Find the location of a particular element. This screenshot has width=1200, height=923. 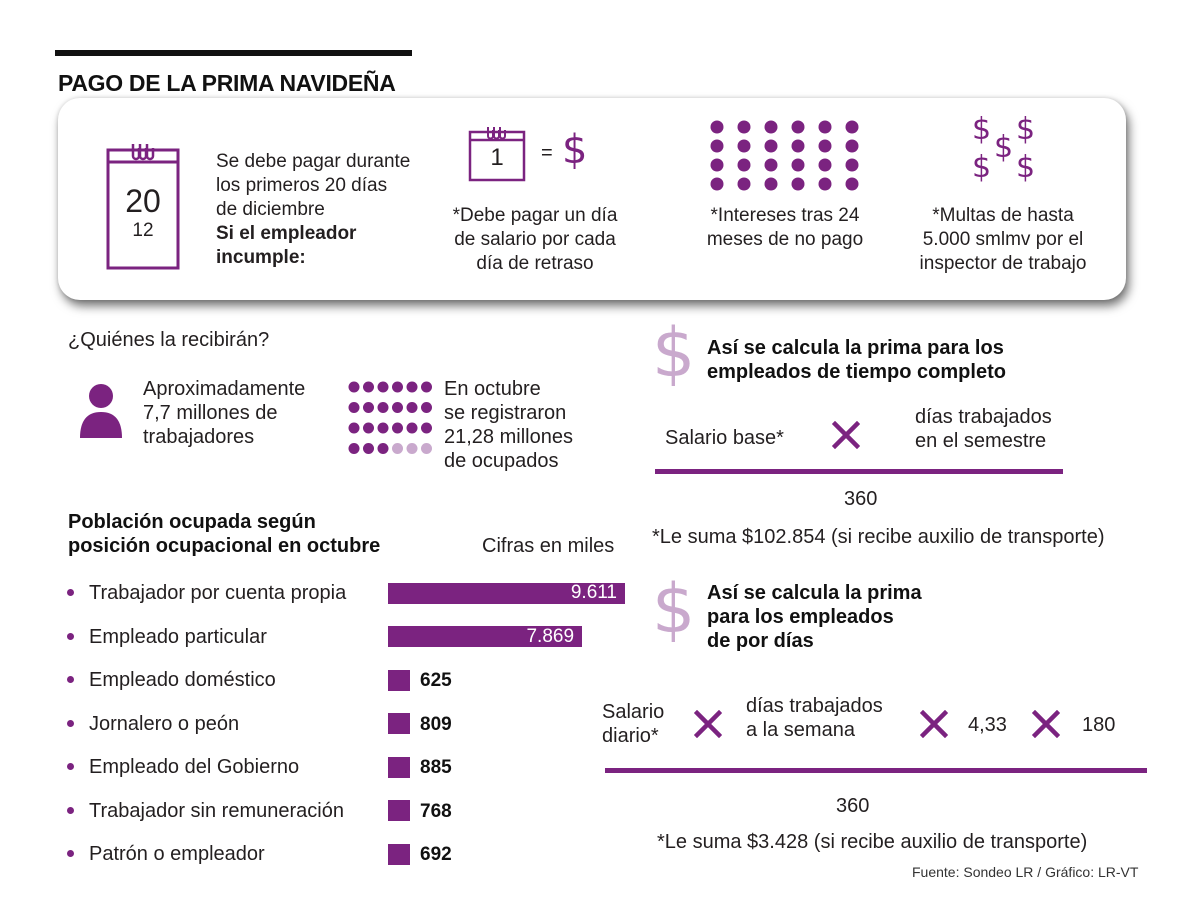

bar-category-label: Jornalero o peón is located at coordinates (164, 723).